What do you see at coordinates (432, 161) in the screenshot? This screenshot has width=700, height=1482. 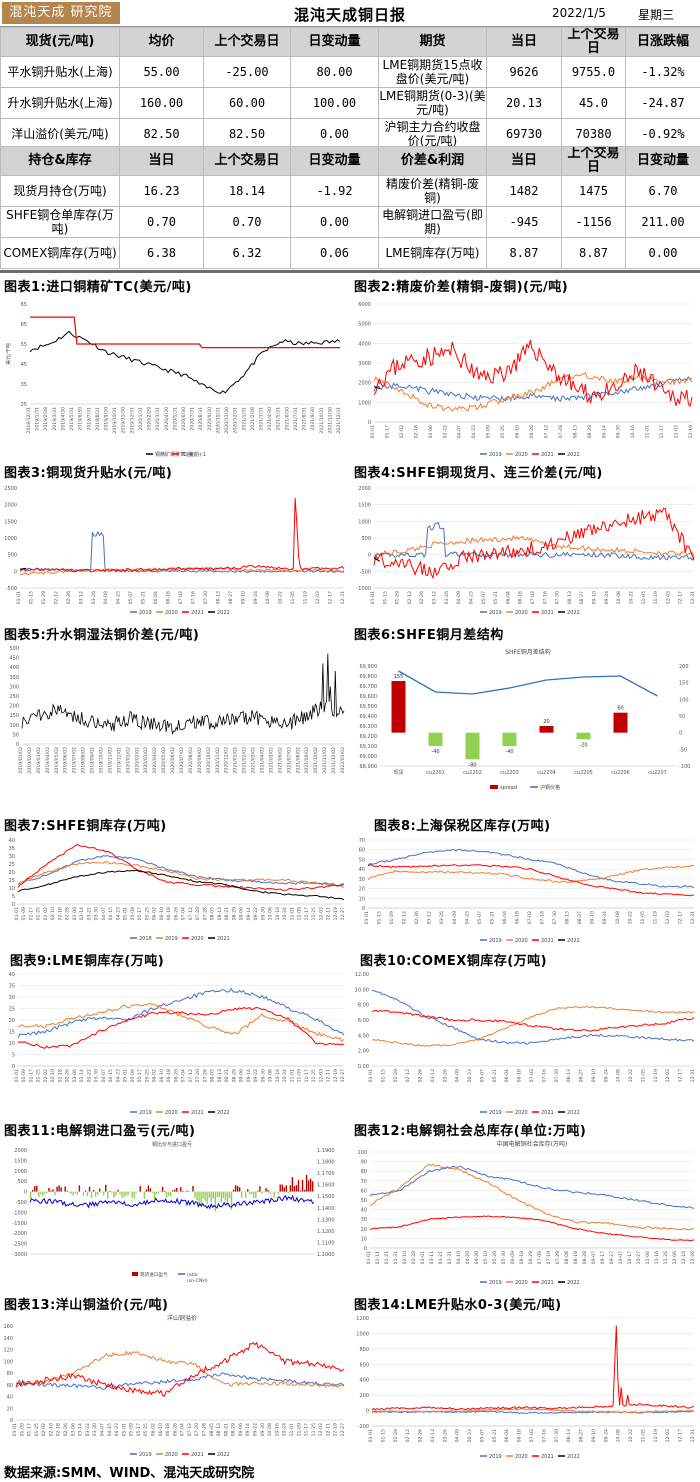 I see `header-cell: 价差&利润` at bounding box center [432, 161].